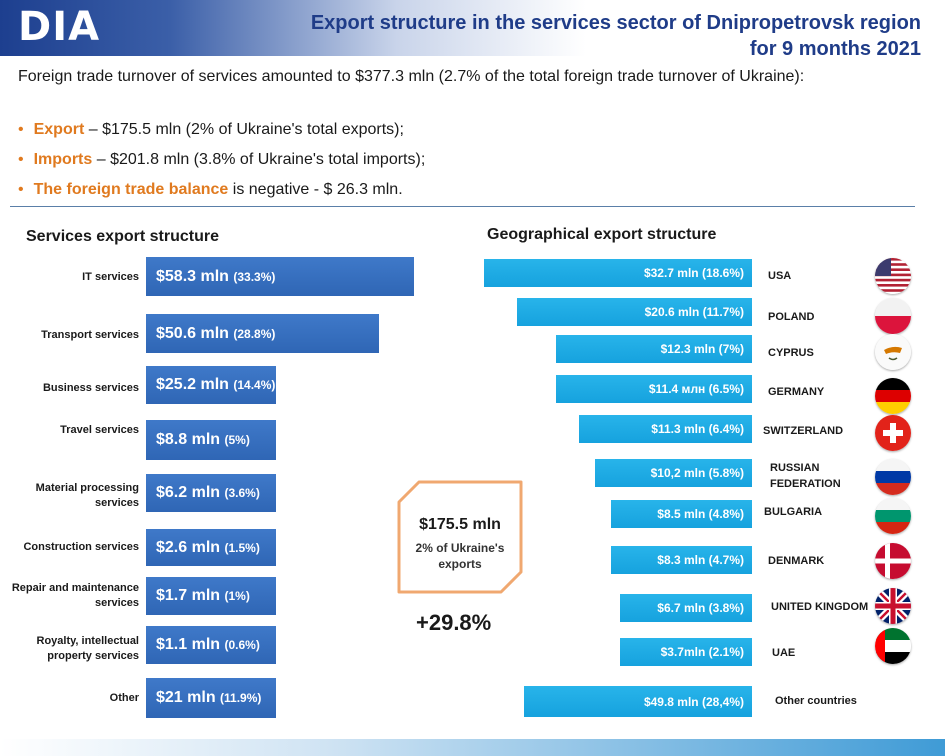 The image size is (945, 756). What do you see at coordinates (90, 335) in the screenshot?
I see `service-category-label: Transport services` at bounding box center [90, 335].